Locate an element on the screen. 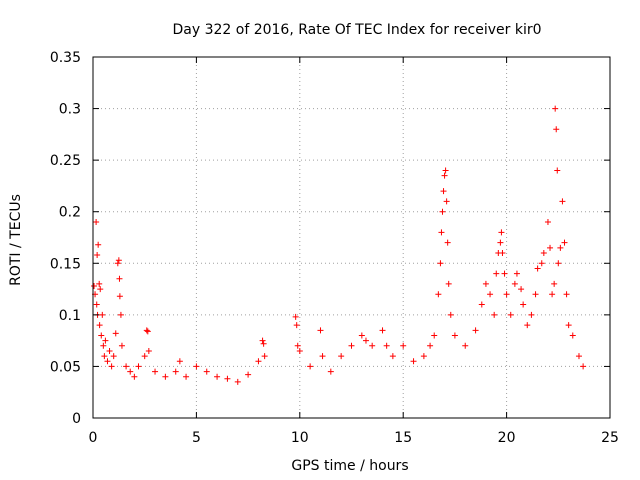 The height and width of the screenshot is (480, 640). y-tick-label: 0.15 is located at coordinates (65, 264).